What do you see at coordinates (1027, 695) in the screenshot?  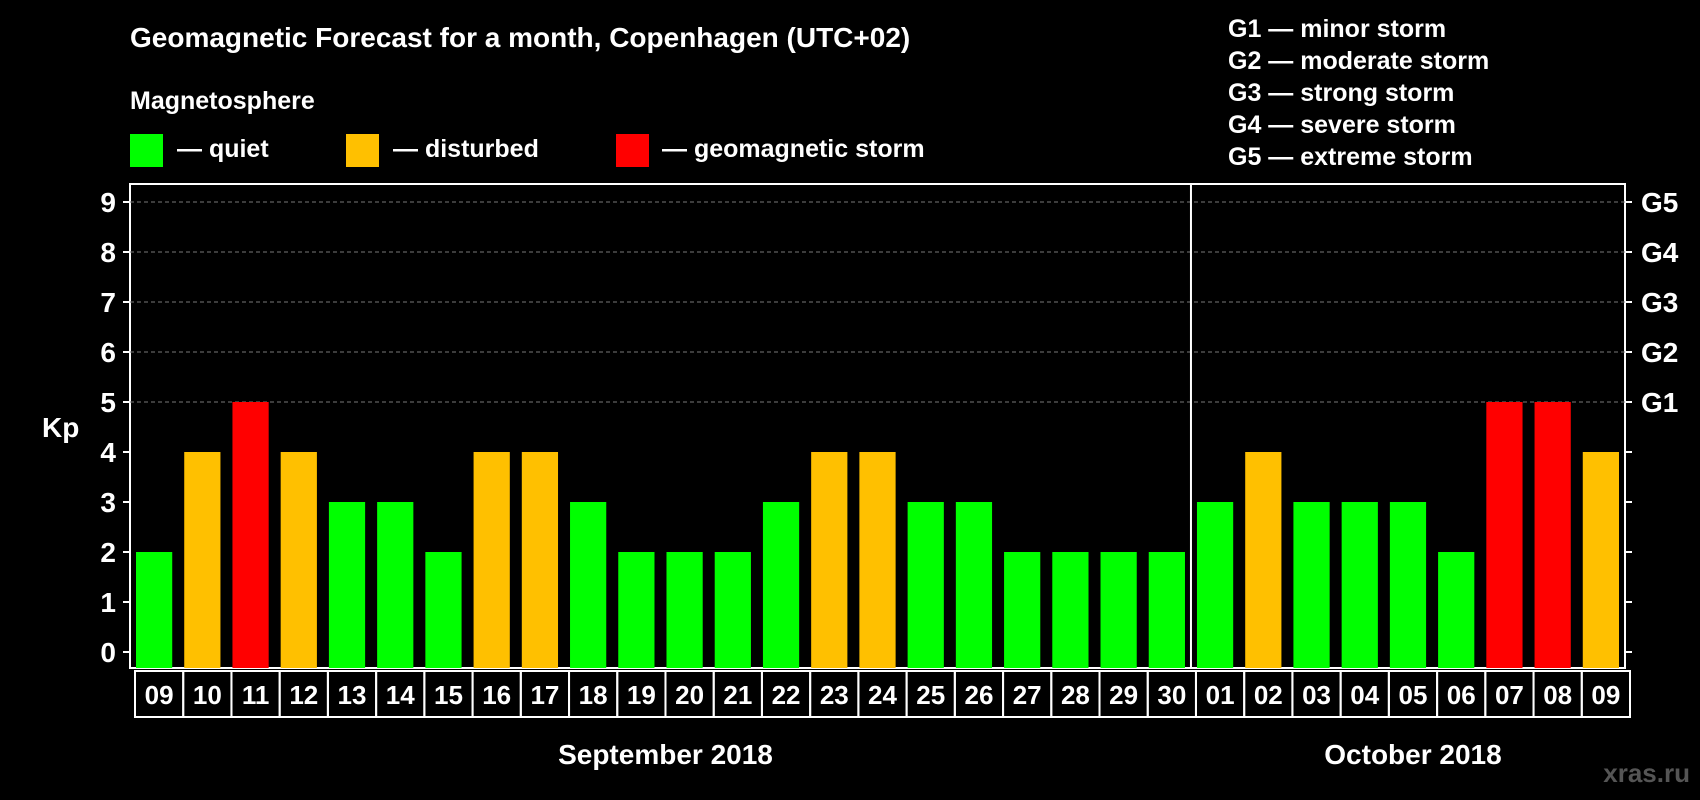 I see `day-label: 27` at bounding box center [1027, 695].